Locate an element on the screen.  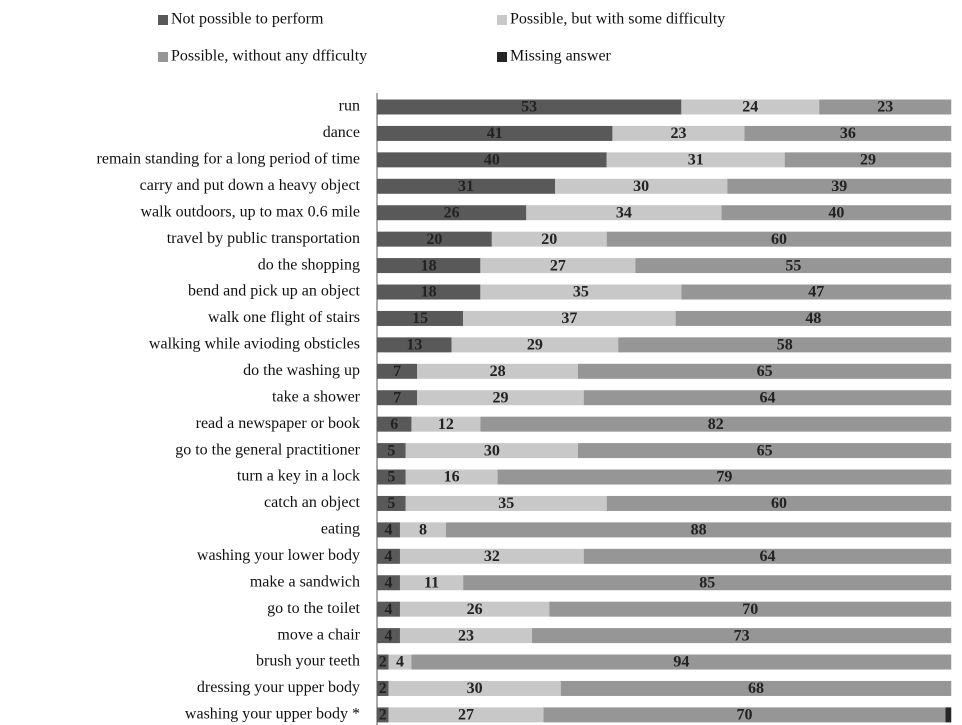
value-label: 40 is located at coordinates (836, 212).